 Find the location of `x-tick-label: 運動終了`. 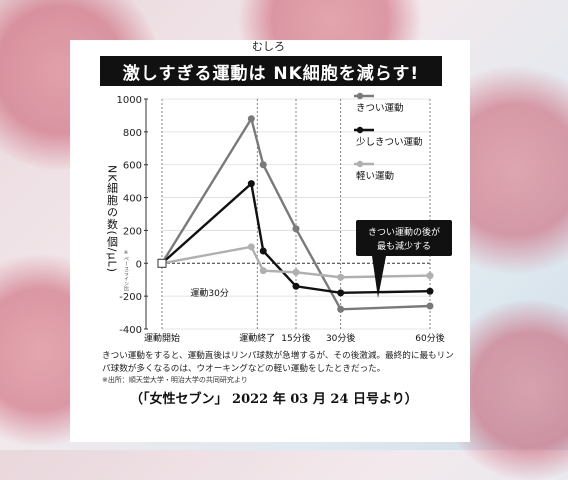

x-tick-label: 運動終了 is located at coordinates (257, 338).